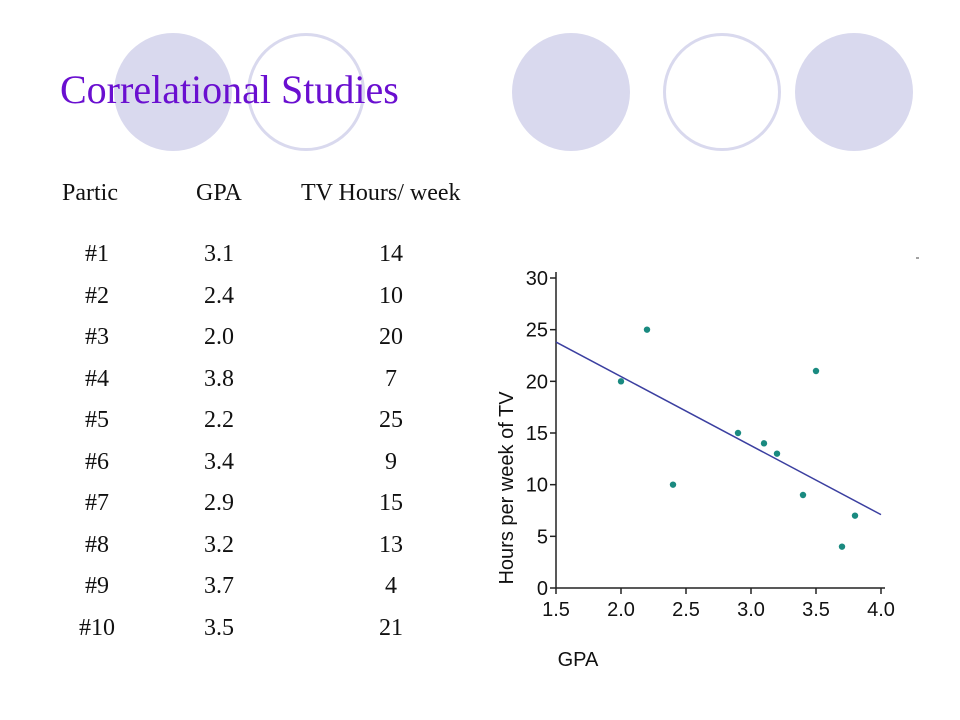 The width and height of the screenshot is (960, 720). Describe the element at coordinates (391, 586) in the screenshot. I see `cell-tv-hours: 4` at that location.